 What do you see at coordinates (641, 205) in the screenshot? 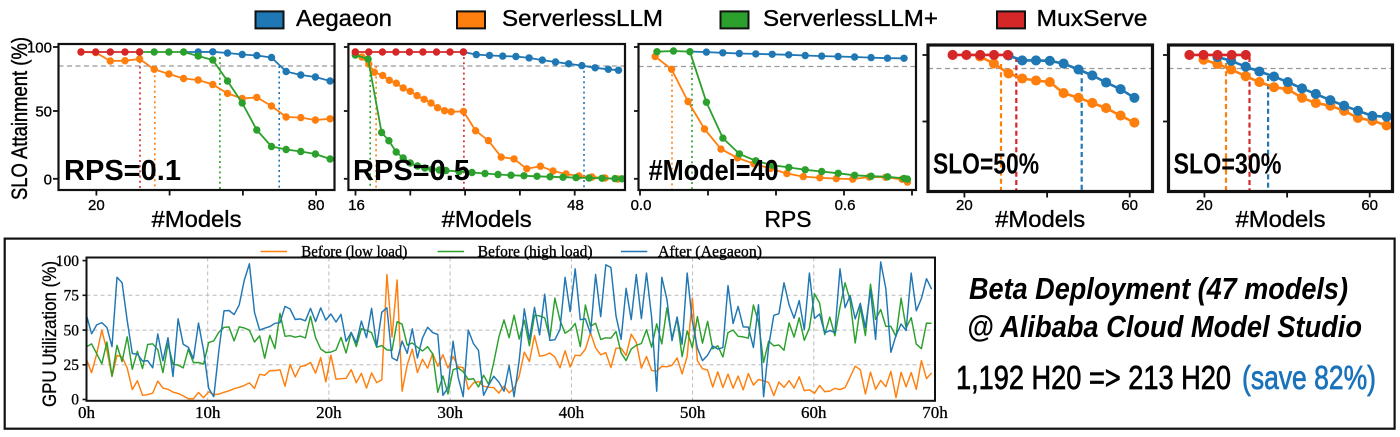
I see `svg-text: 0.0` at bounding box center [641, 205].